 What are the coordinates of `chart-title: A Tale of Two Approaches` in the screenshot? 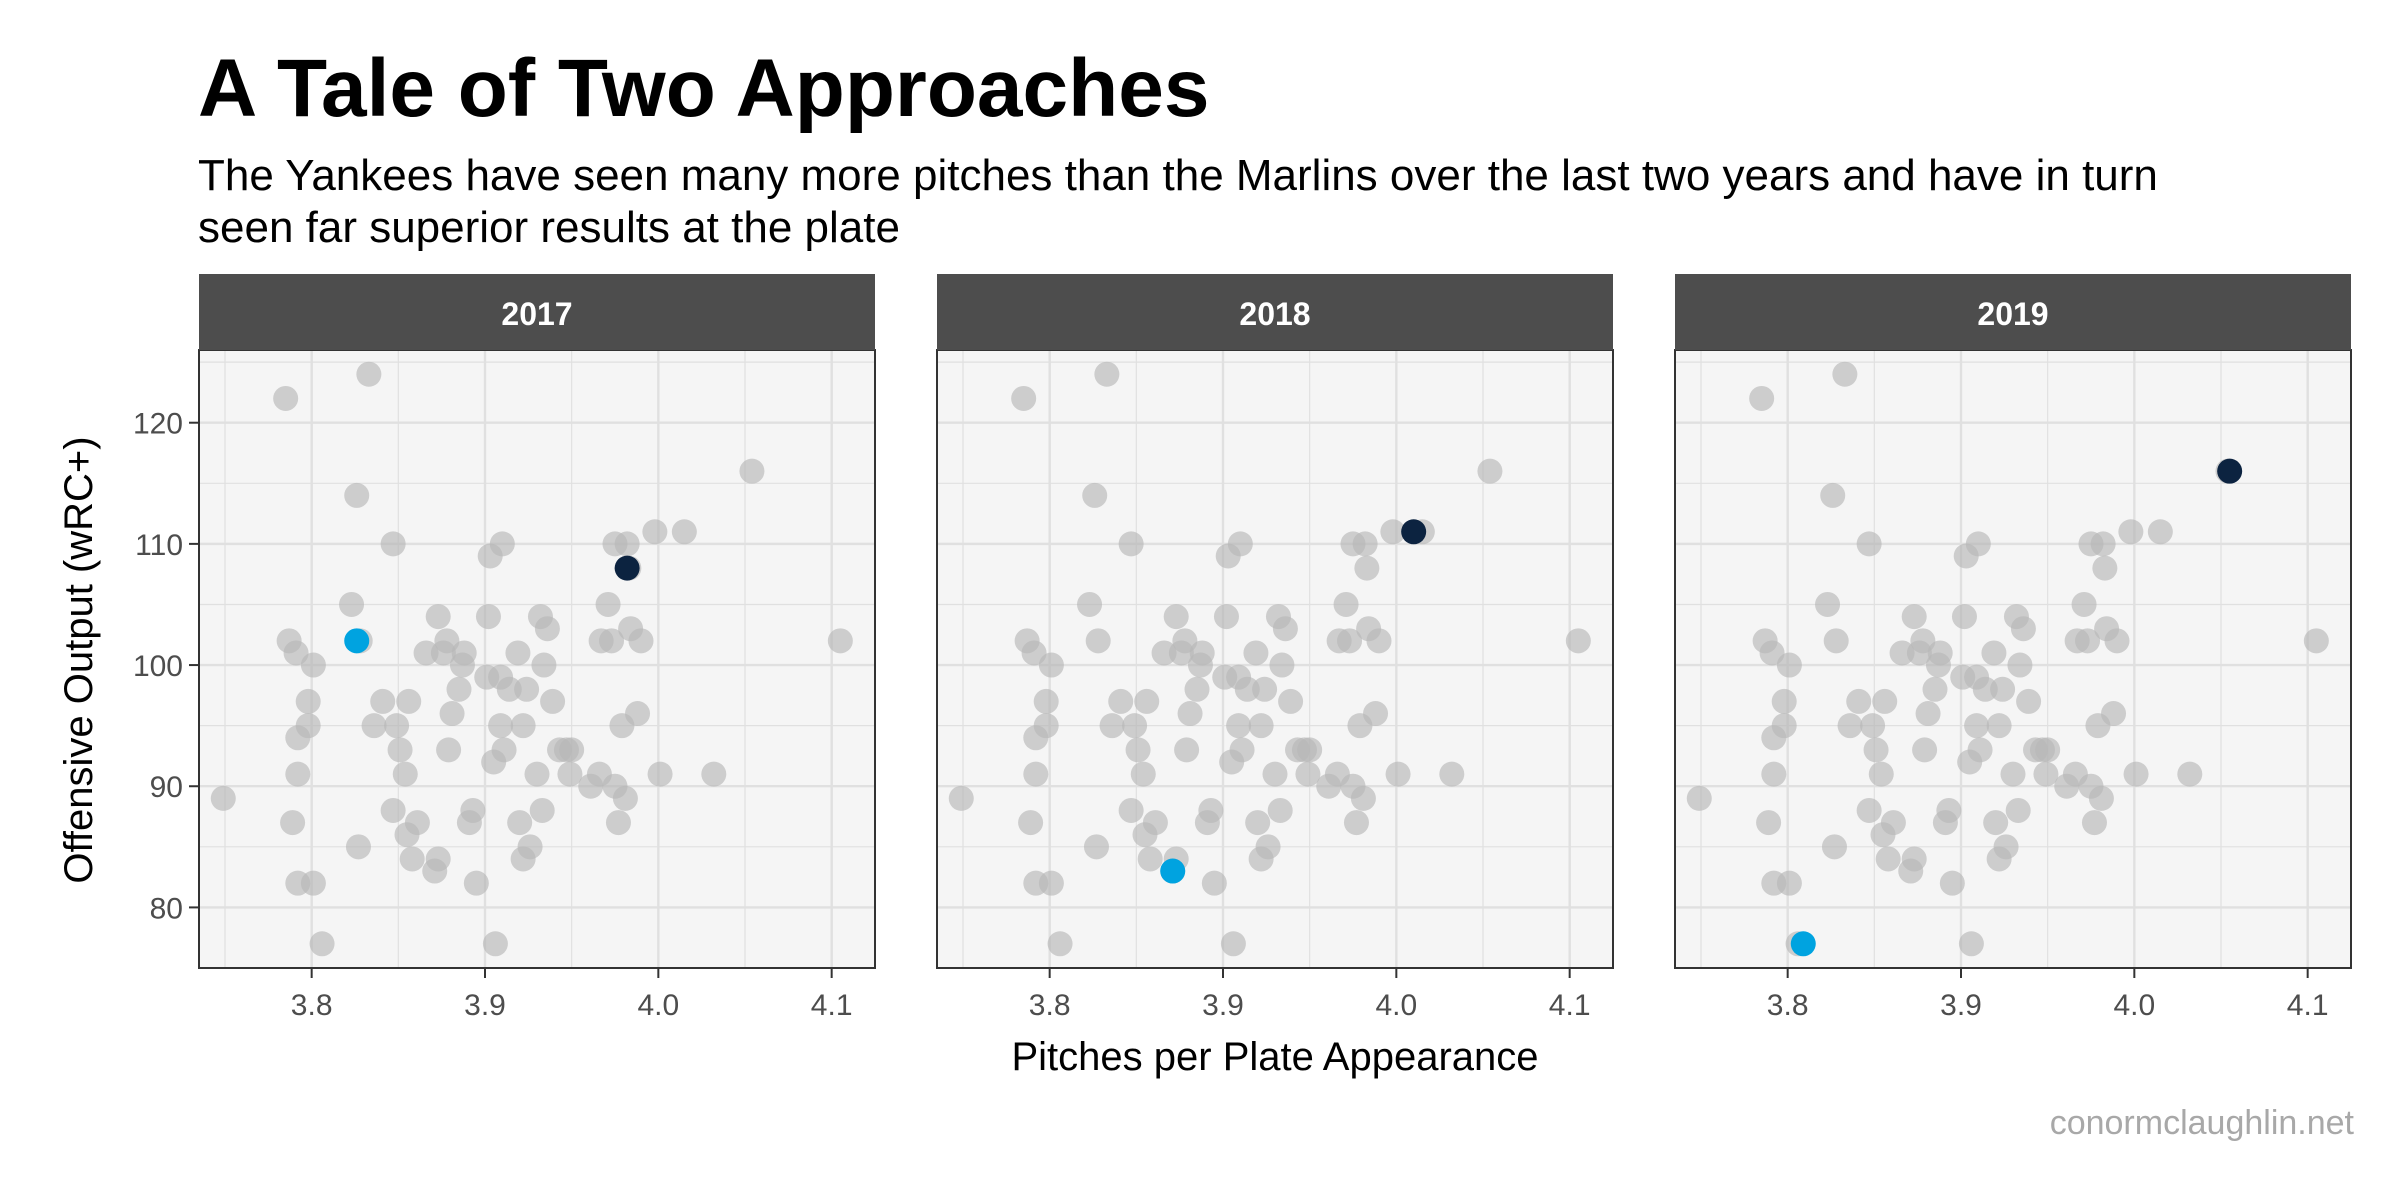 It's located at (704, 88).